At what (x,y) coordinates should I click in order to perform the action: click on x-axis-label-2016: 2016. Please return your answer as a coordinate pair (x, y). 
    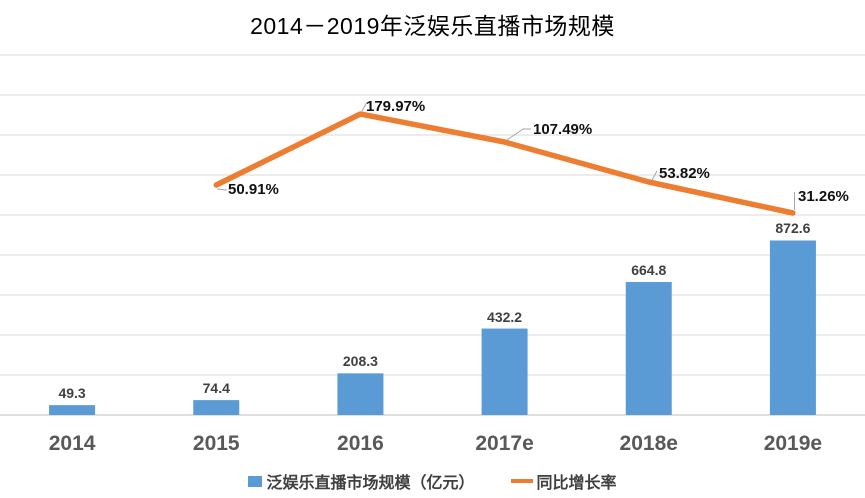
    Looking at the image, I should click on (360, 443).